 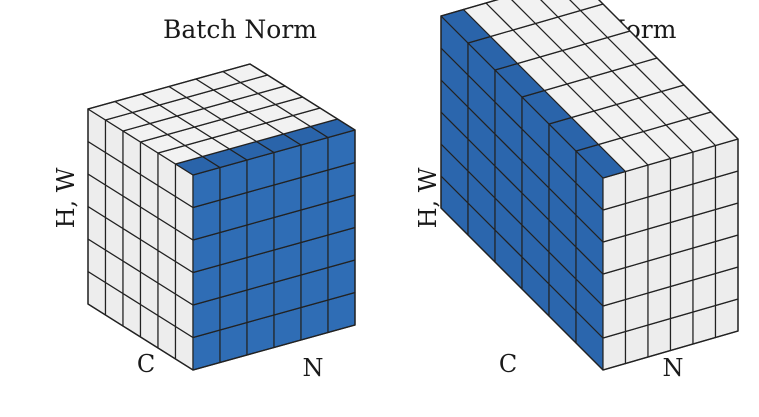 I want to click on batch-norm-title: Batch Norm, so click(x=240, y=29).